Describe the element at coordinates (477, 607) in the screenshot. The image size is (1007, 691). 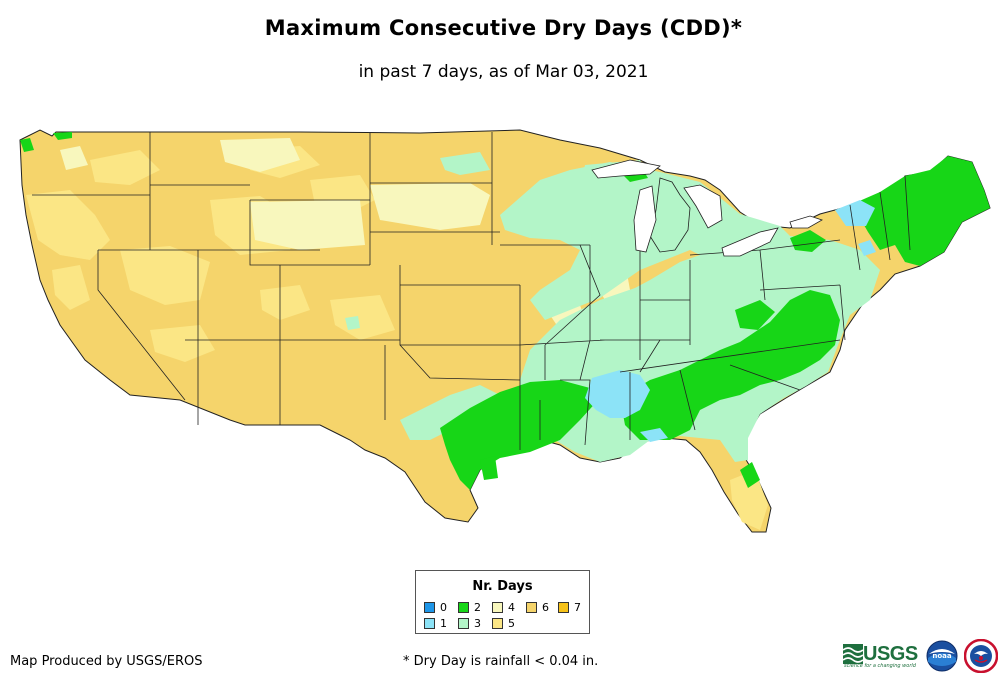
I see `legend-label-2: 2` at that location.